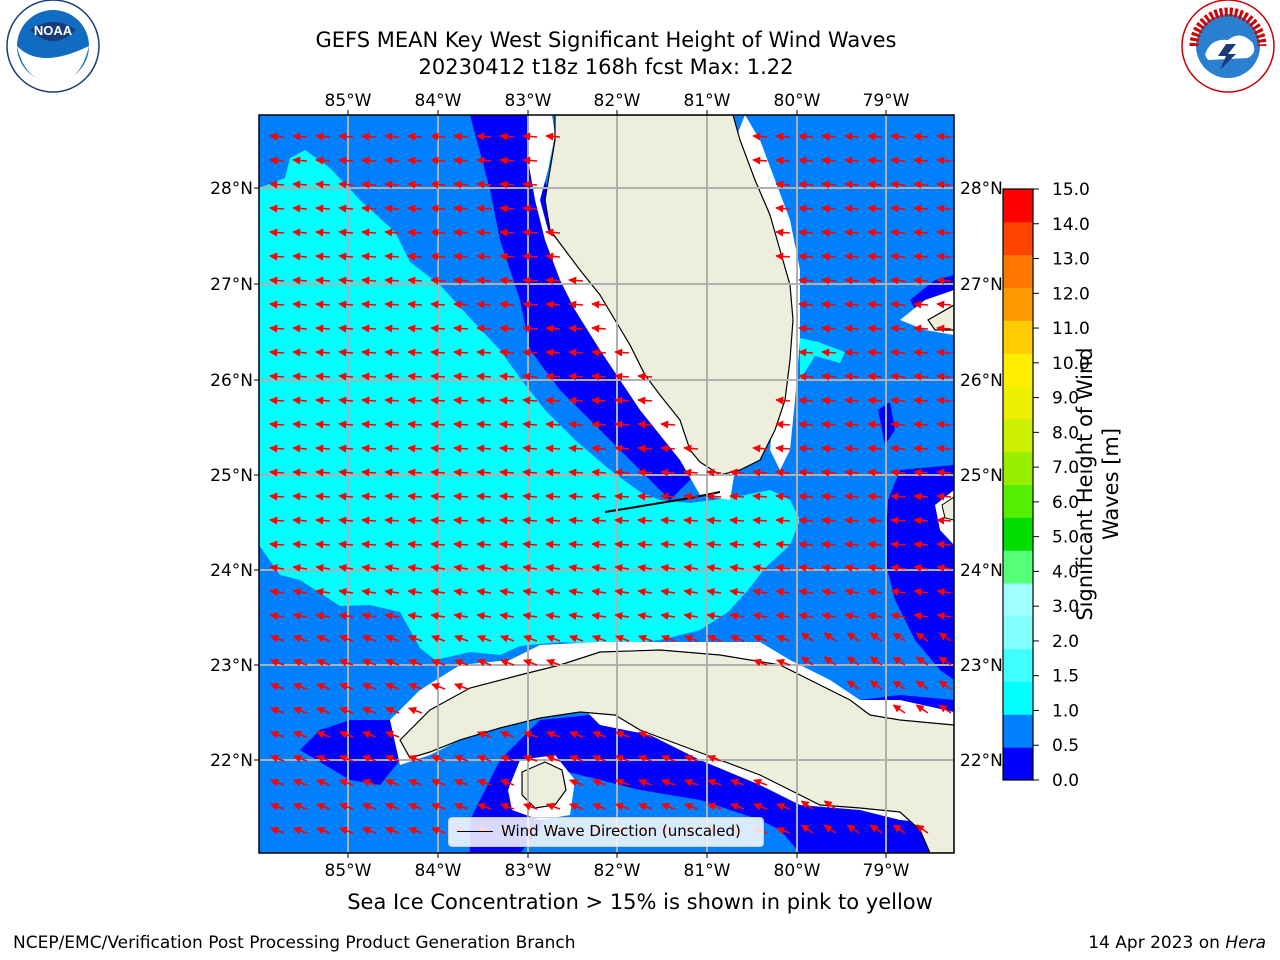  What do you see at coordinates (981, 475) in the screenshot?
I see `lat-labels-right: 28°N 27°N 26°N 25°N 24°N 23°N 22°N` at bounding box center [981, 475].